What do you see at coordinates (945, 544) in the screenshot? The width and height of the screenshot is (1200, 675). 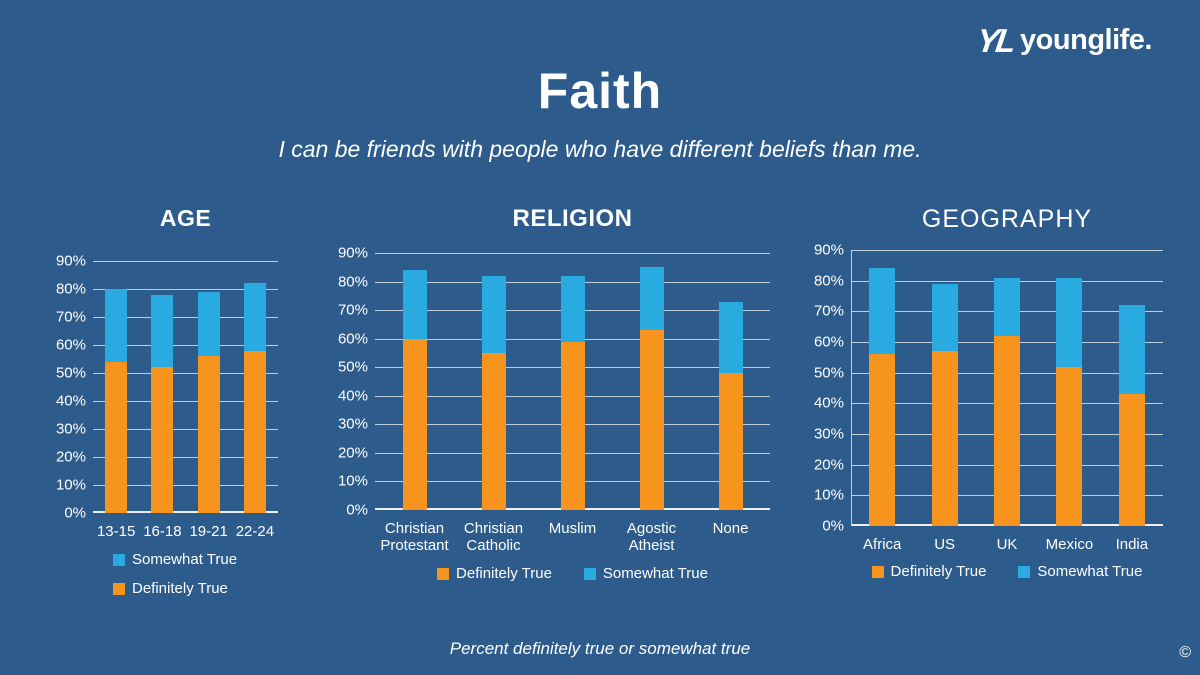 I see `x-tick-label: US` at bounding box center [945, 544].